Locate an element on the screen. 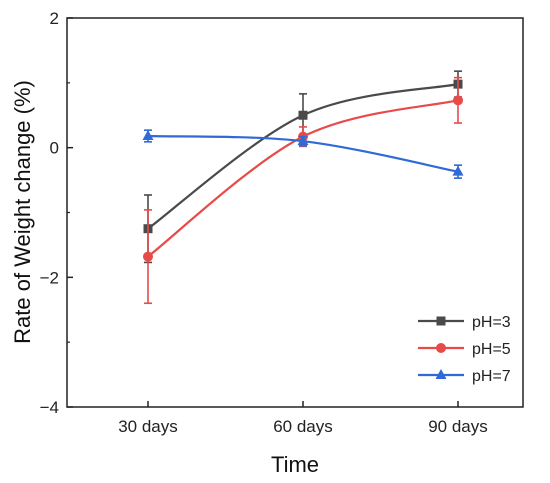  y-tick-label: 2 is located at coordinates (54, 18).